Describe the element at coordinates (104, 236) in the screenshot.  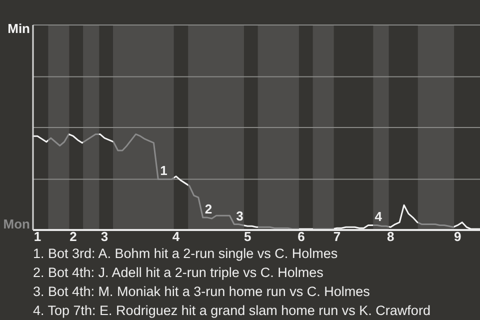
I see `x-tick-label: 3` at that location.